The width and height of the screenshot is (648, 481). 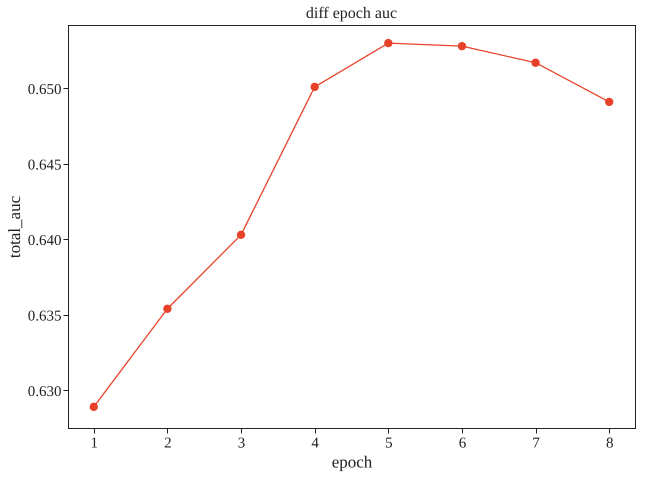 What do you see at coordinates (462, 444) in the screenshot?
I see `x-tick-label: 6` at bounding box center [462, 444].